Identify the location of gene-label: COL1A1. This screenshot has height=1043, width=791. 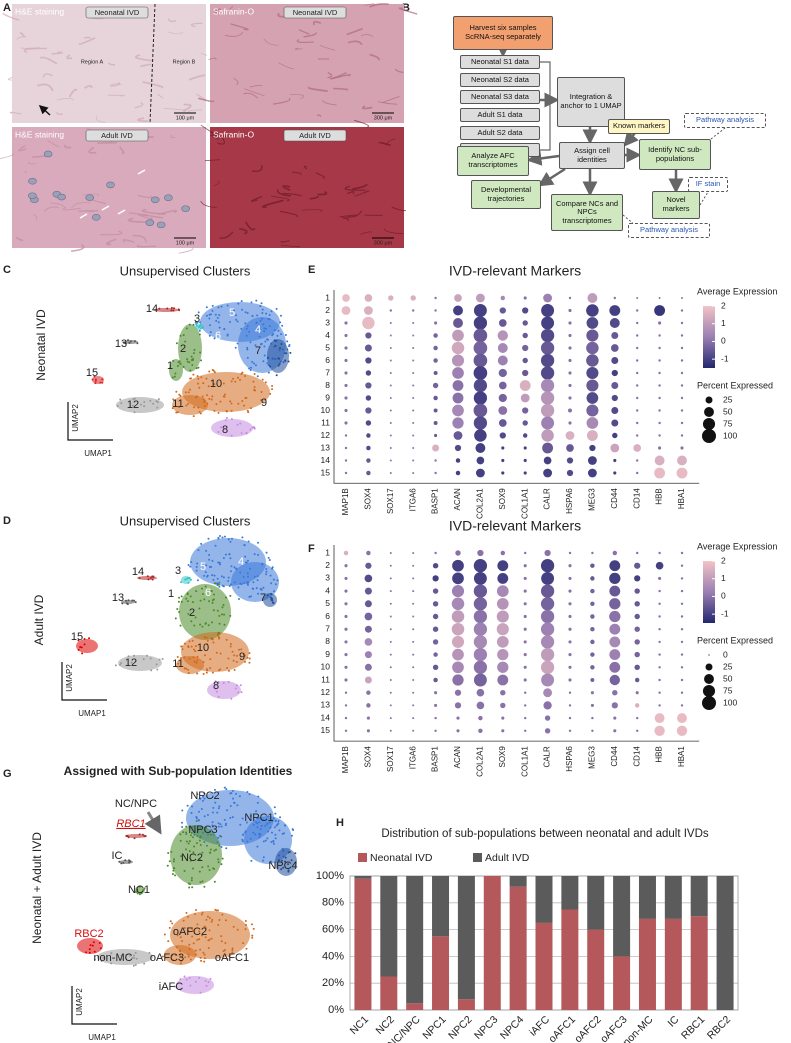
(524, 761).